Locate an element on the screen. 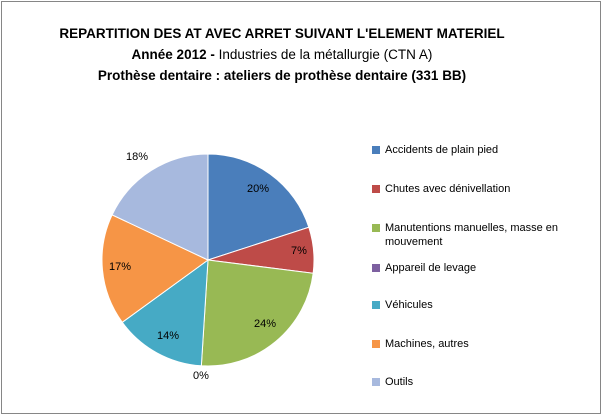  legend-label: Accidents de plain pied is located at coordinates (442, 150).